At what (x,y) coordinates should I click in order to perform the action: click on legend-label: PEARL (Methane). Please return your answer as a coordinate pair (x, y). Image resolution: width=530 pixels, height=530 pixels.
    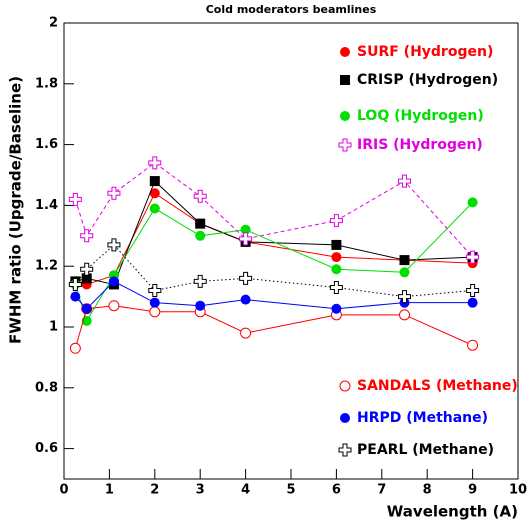
    Looking at the image, I should click on (425, 450).